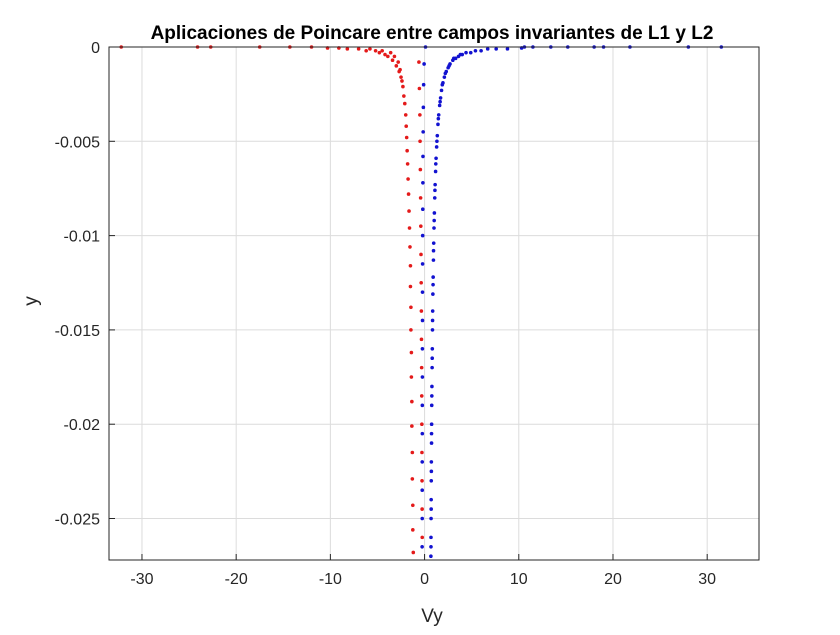 The image size is (840, 635). What do you see at coordinates (330, 579) in the screenshot?
I see `x-tick-label: -10` at bounding box center [330, 579].